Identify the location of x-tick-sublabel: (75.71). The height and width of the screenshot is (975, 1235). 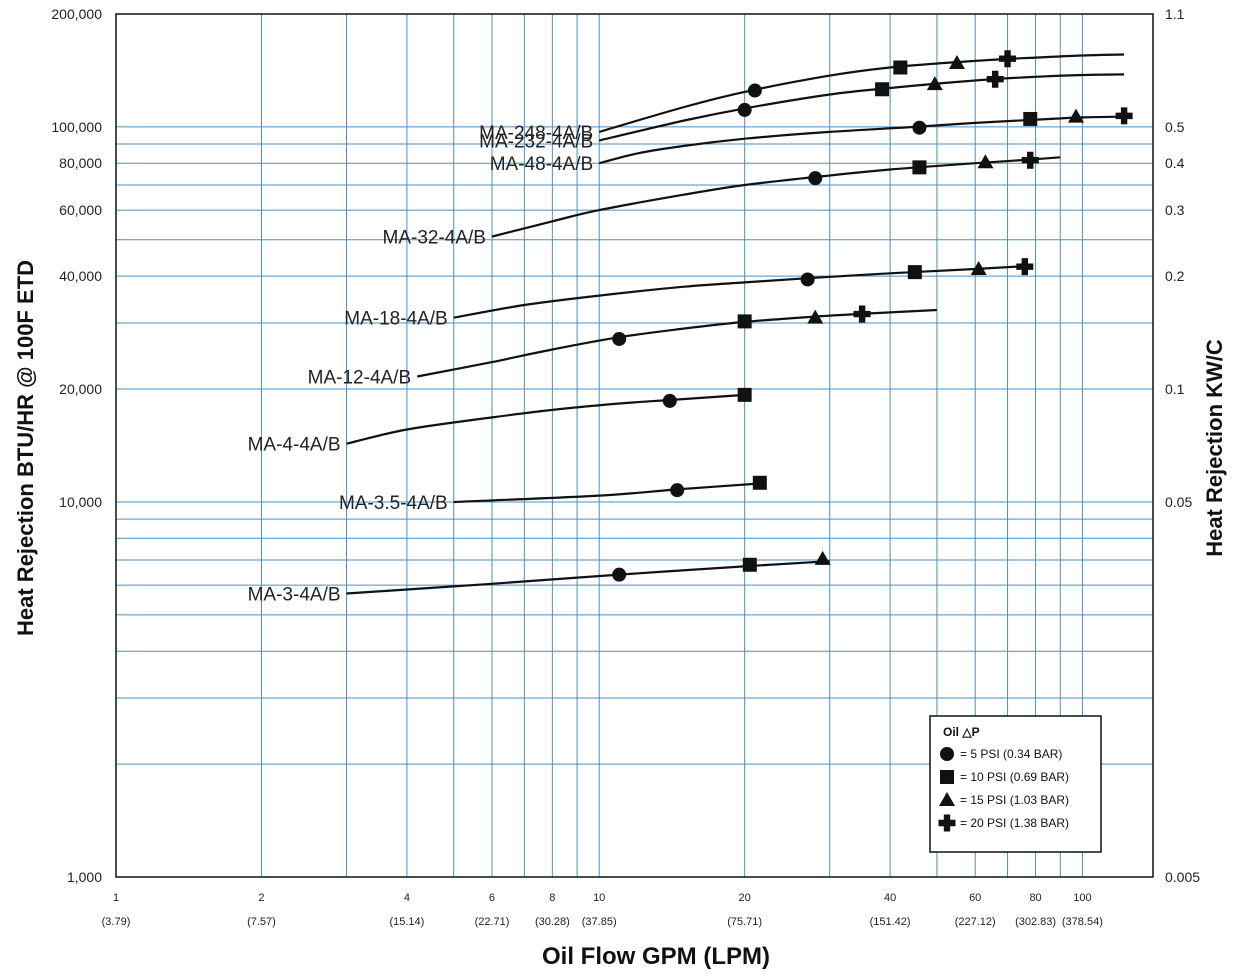
(744, 922).